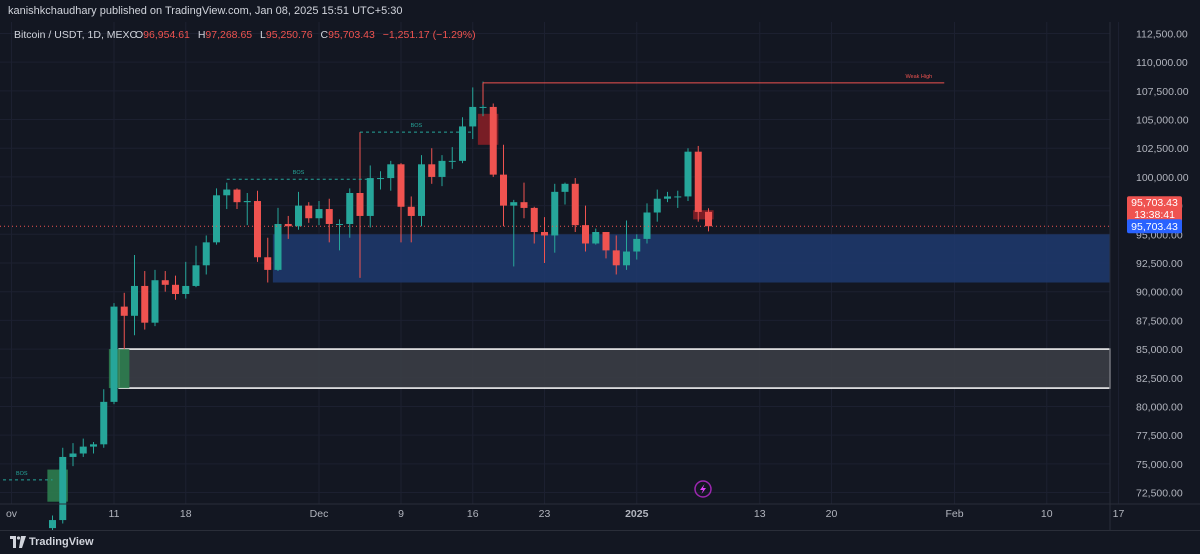 This screenshot has width=1200, height=554. I want to click on legend-l-value: 95,250.76, so click(289, 35).